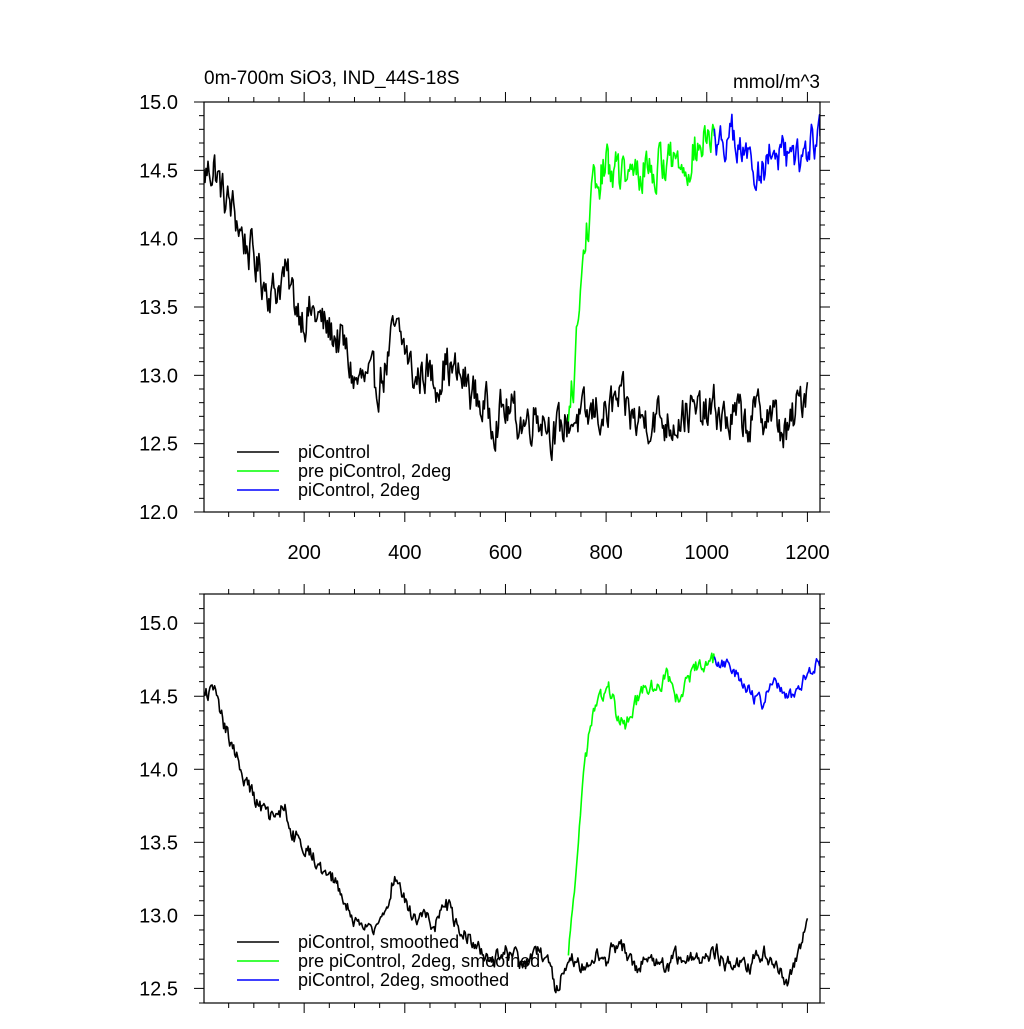  What do you see at coordinates (332, 78) in the screenshot?
I see `chart-title: 0m-700m SiO3, IND_44S-18S` at bounding box center [332, 78].